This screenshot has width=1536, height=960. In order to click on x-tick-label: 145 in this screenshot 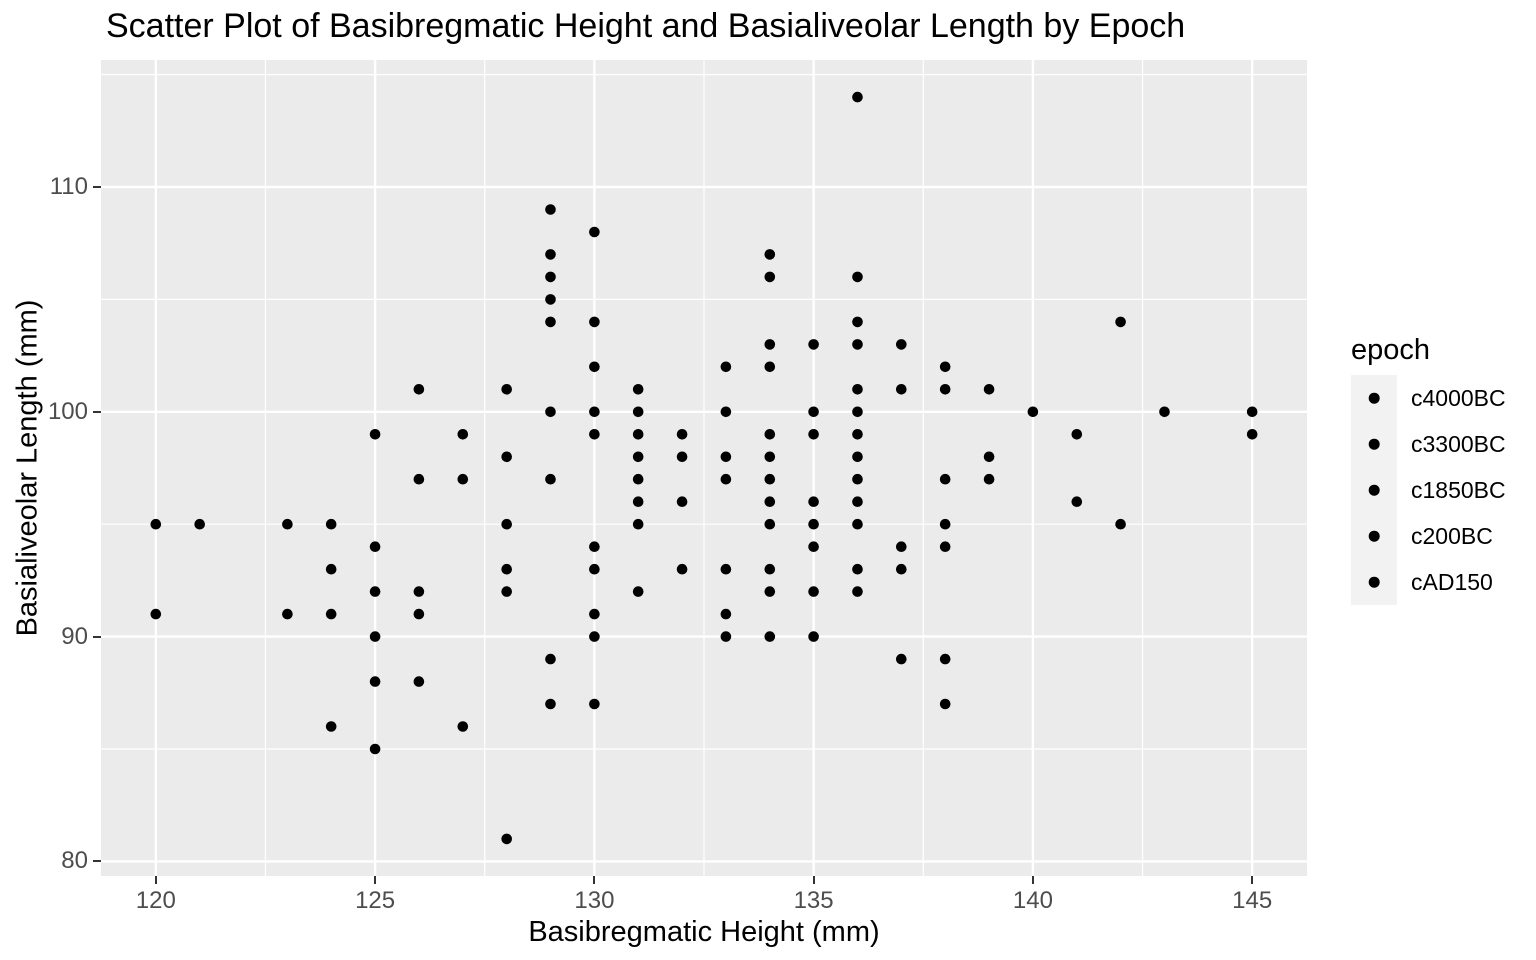, I will do `click(1252, 900)`.